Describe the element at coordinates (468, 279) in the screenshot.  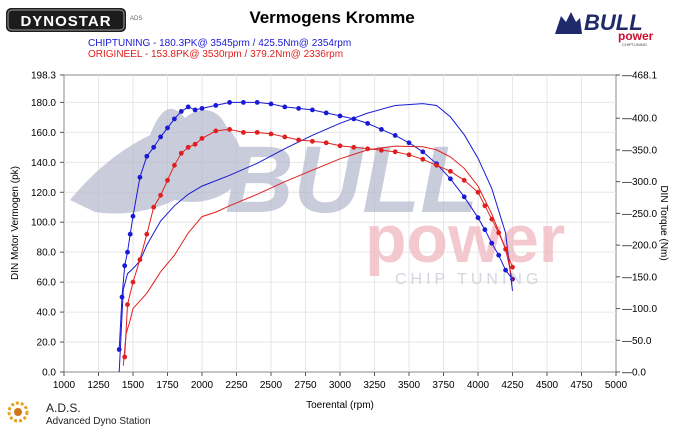
I see `watermark-chiptuning: CHIP TUNING` at that location.